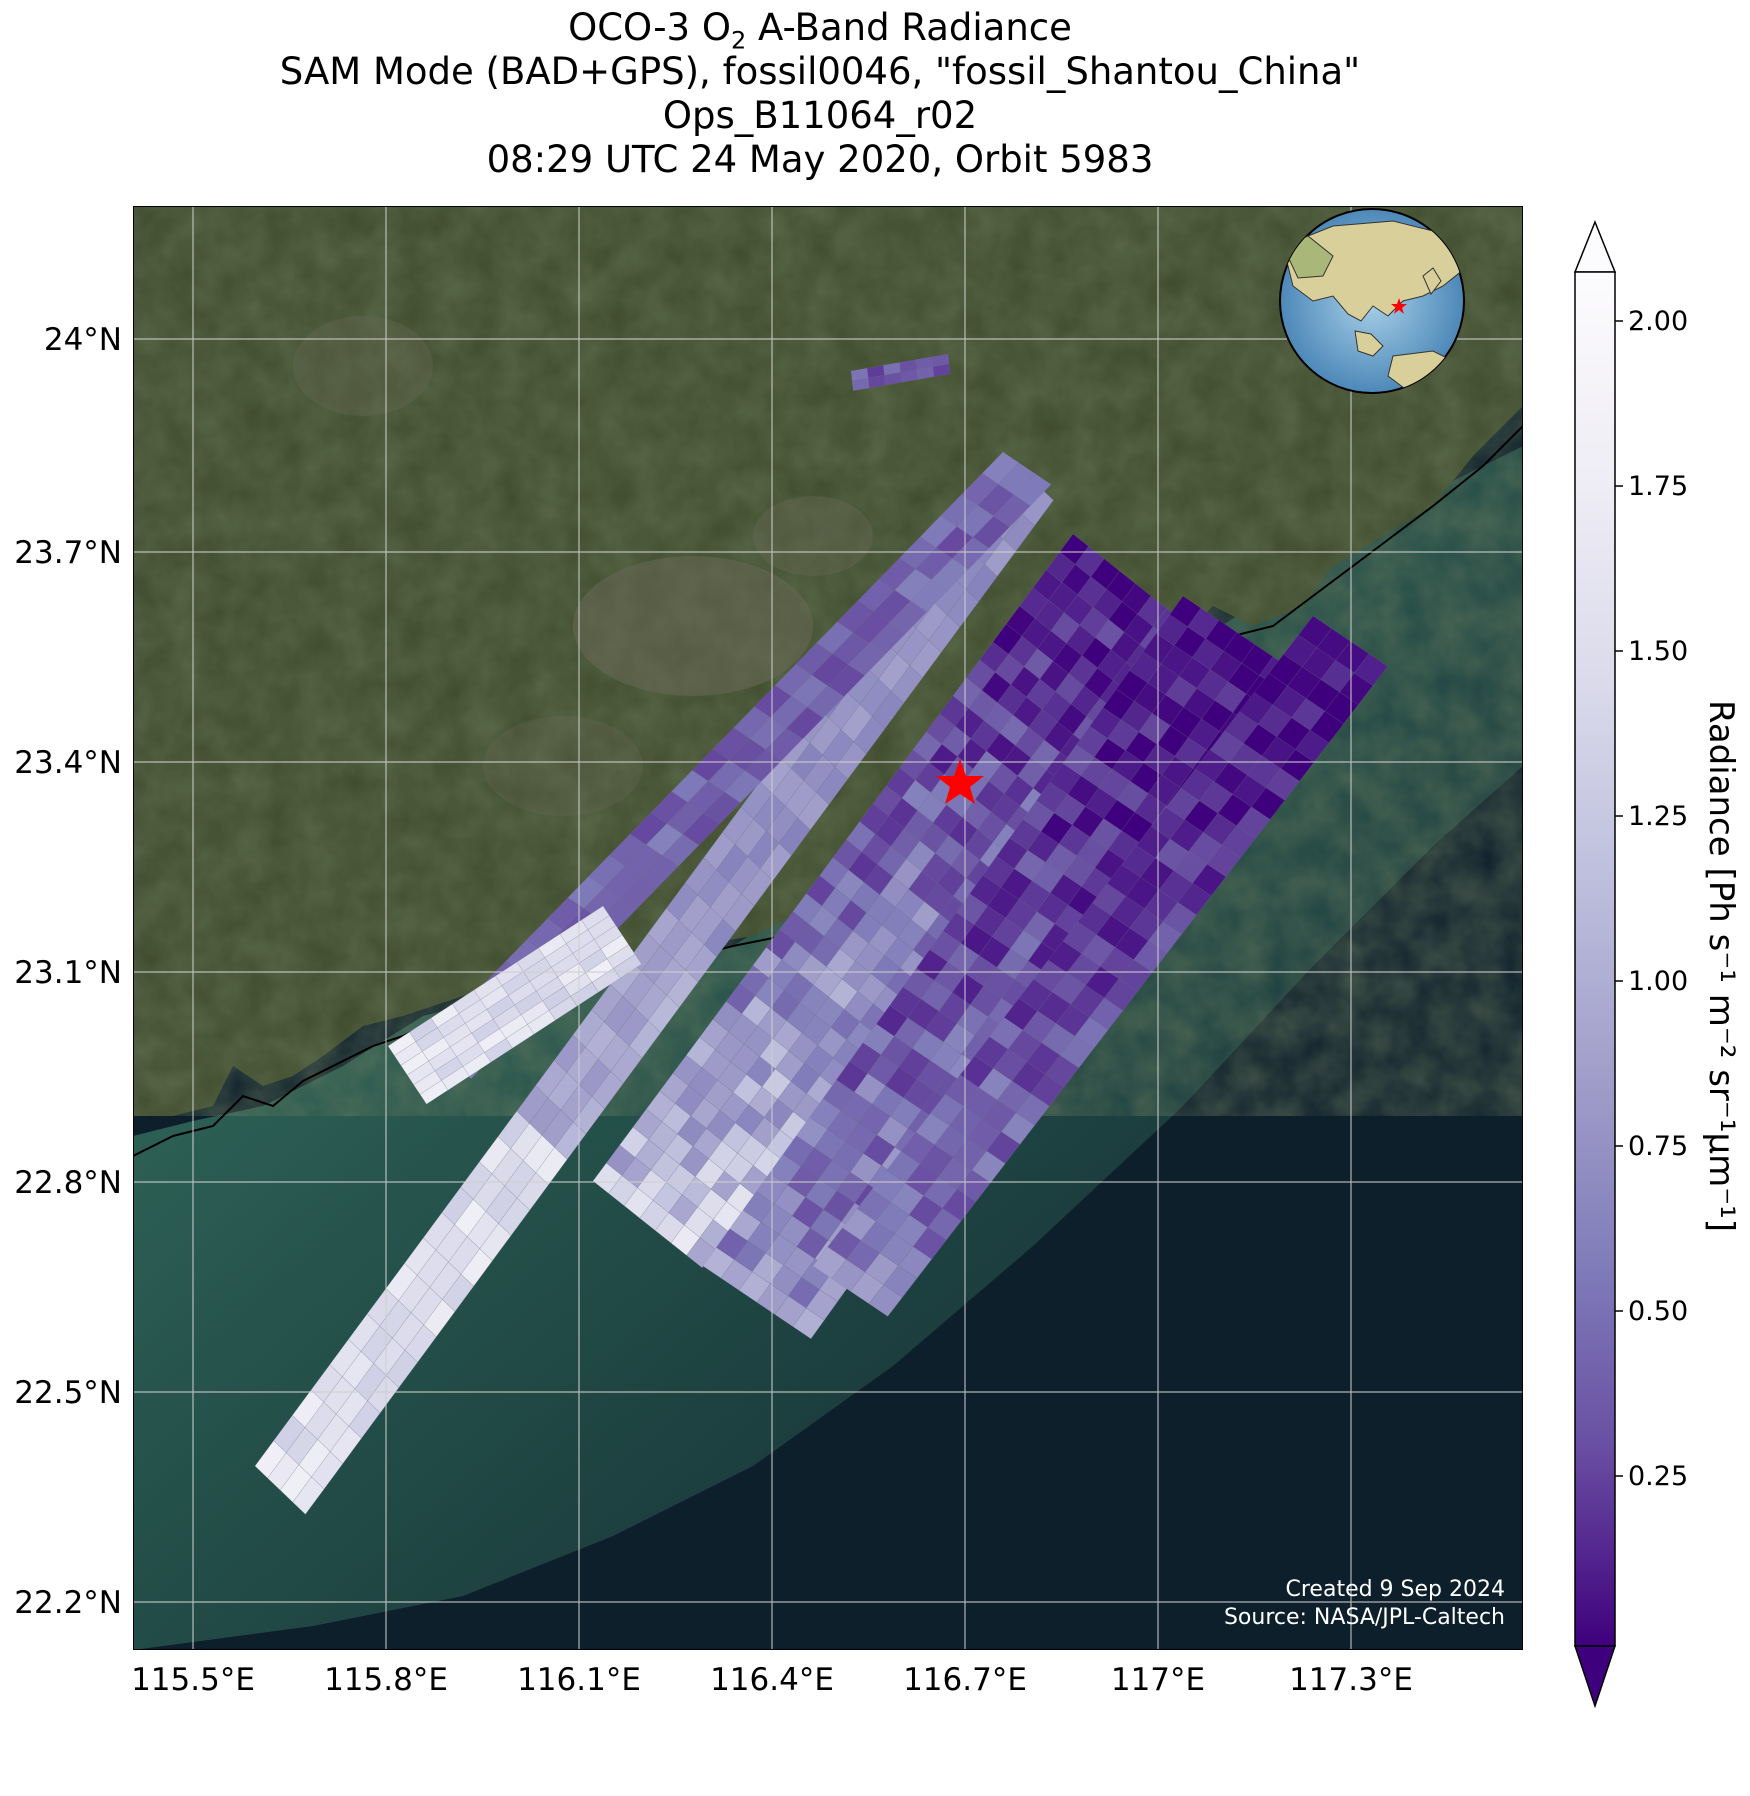  What do you see at coordinates (68, 973) in the screenshot?
I see `lat-tick-label: 23.1°N` at bounding box center [68, 973].